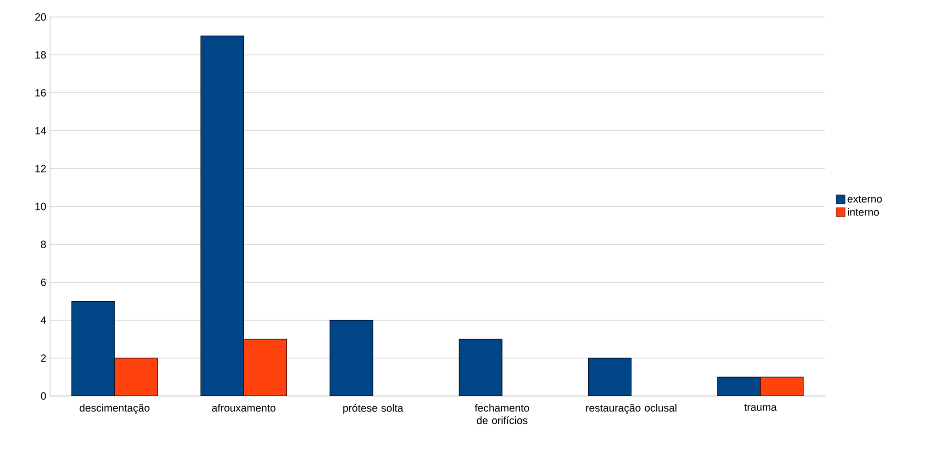 This screenshot has width=950, height=466. I want to click on y-tick-label: 12, so click(40, 168).